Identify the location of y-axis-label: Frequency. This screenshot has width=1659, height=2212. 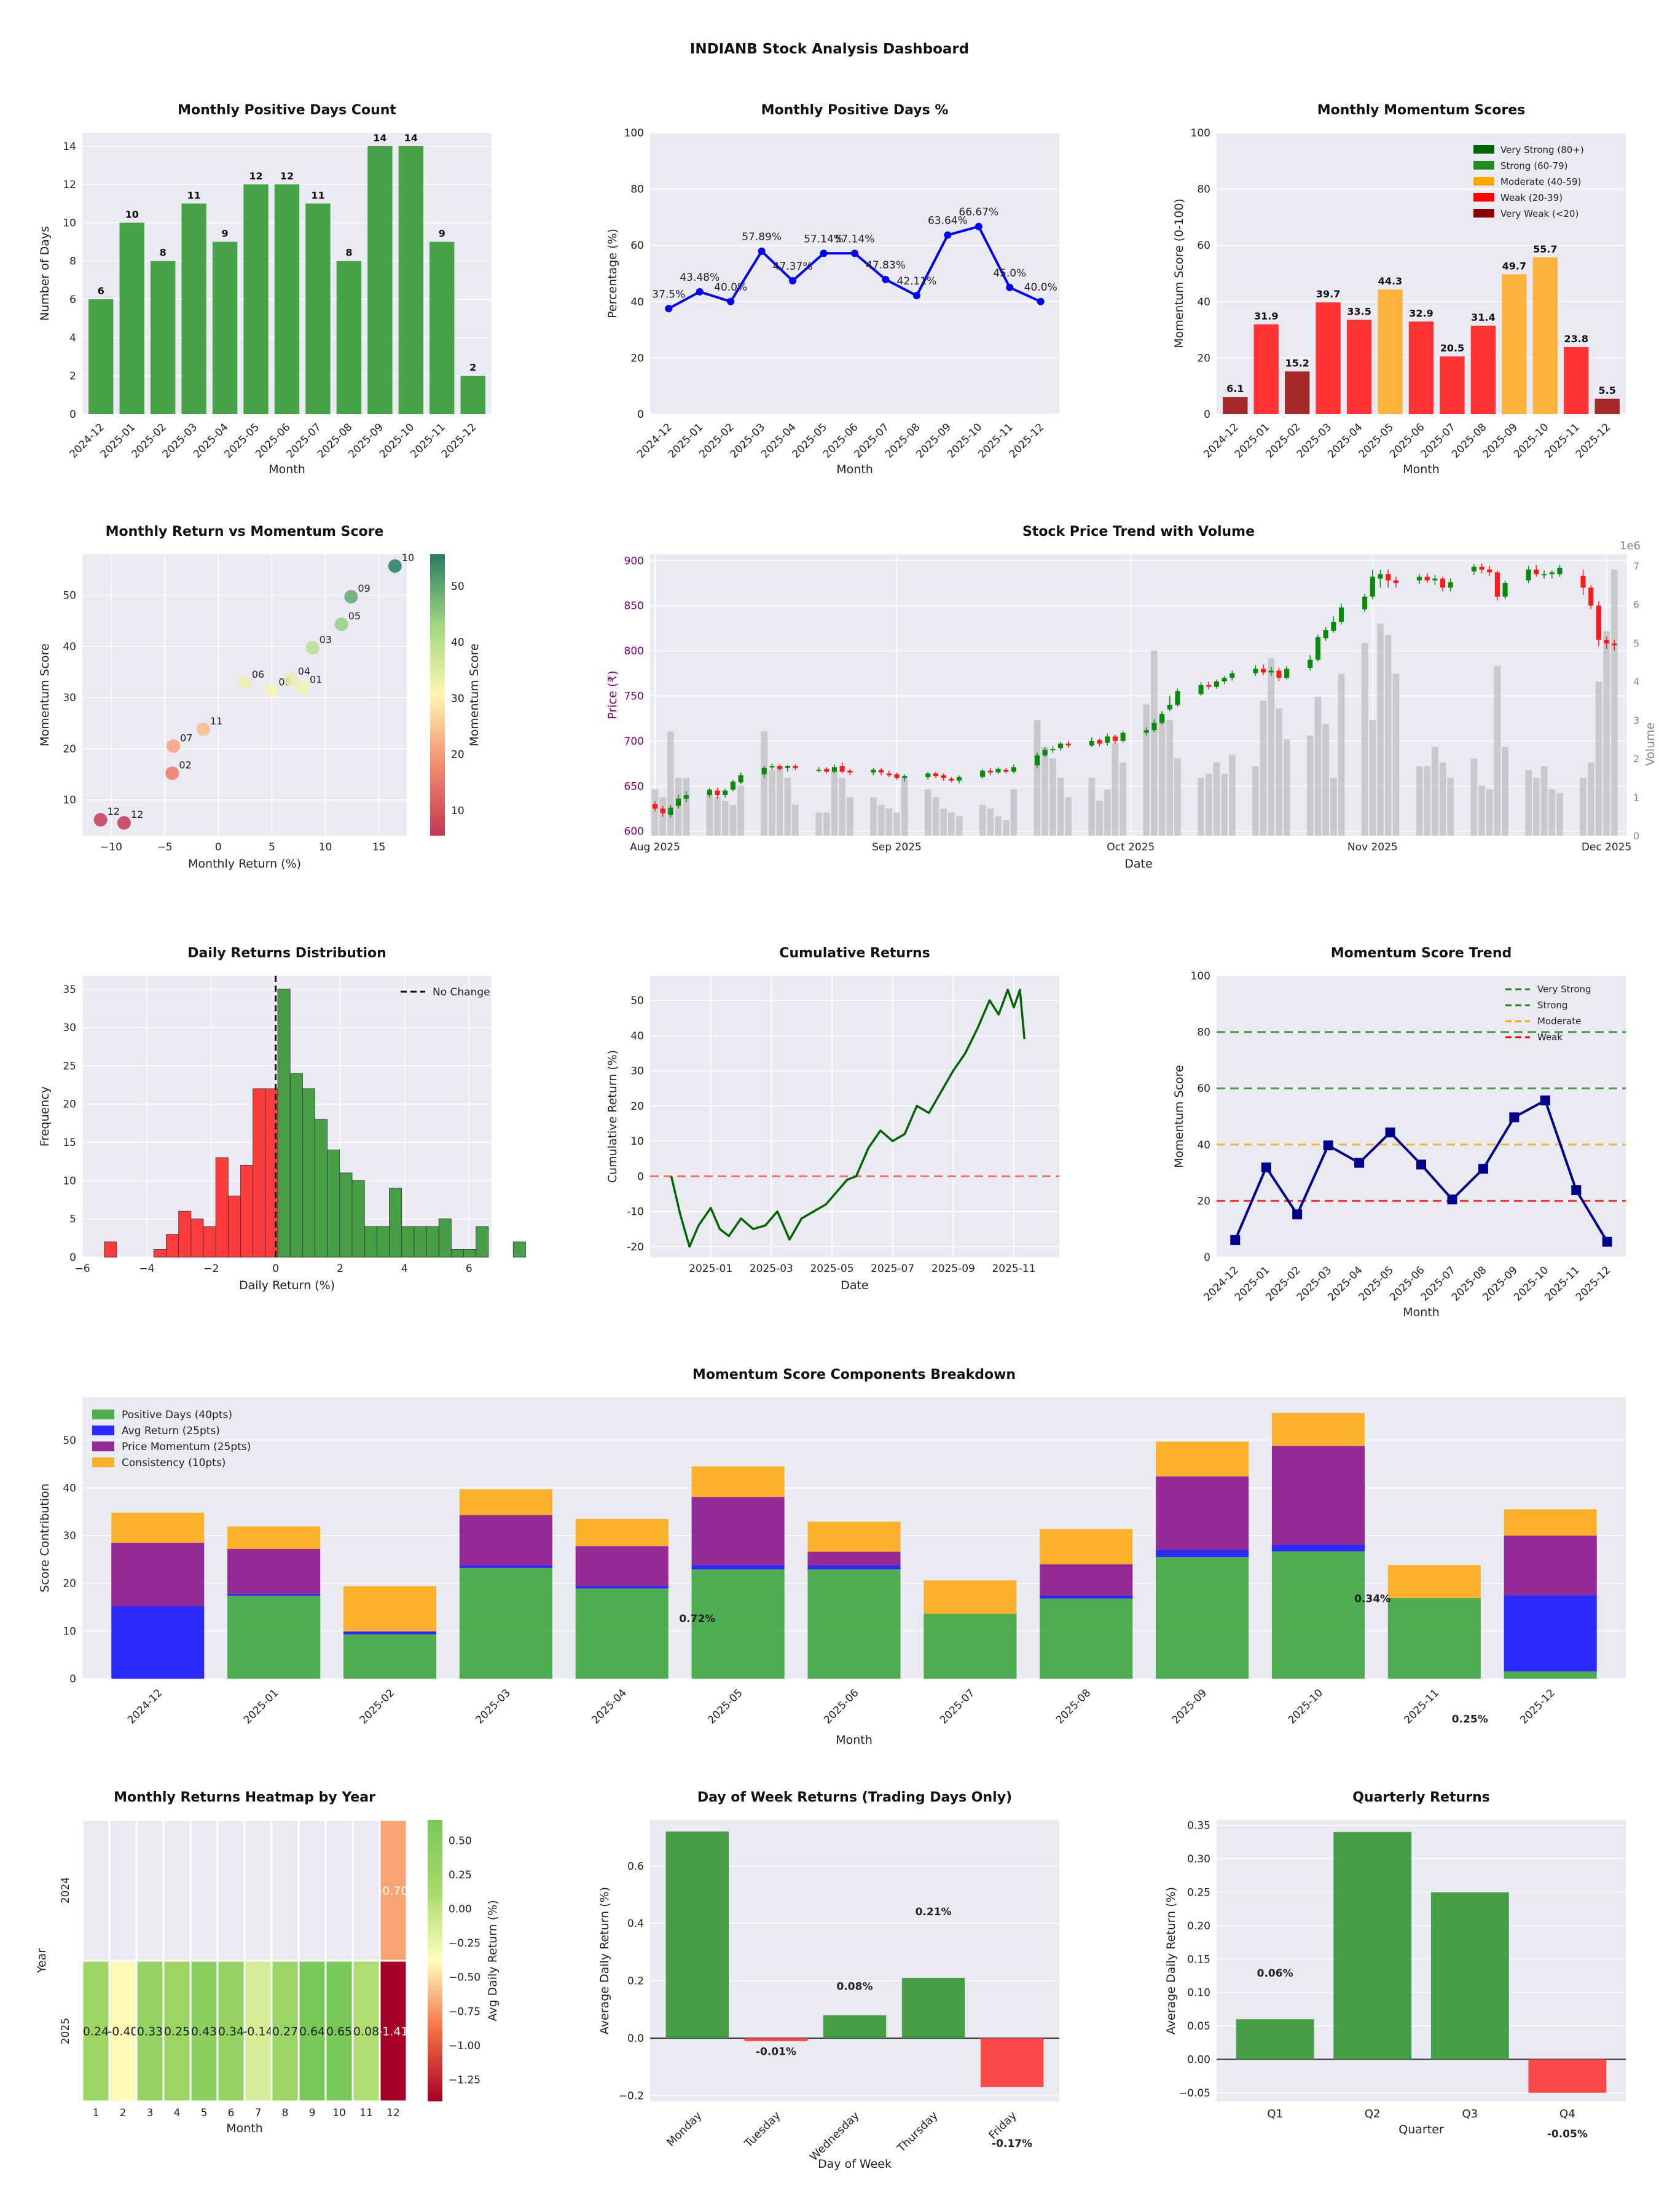
(45, 1116).